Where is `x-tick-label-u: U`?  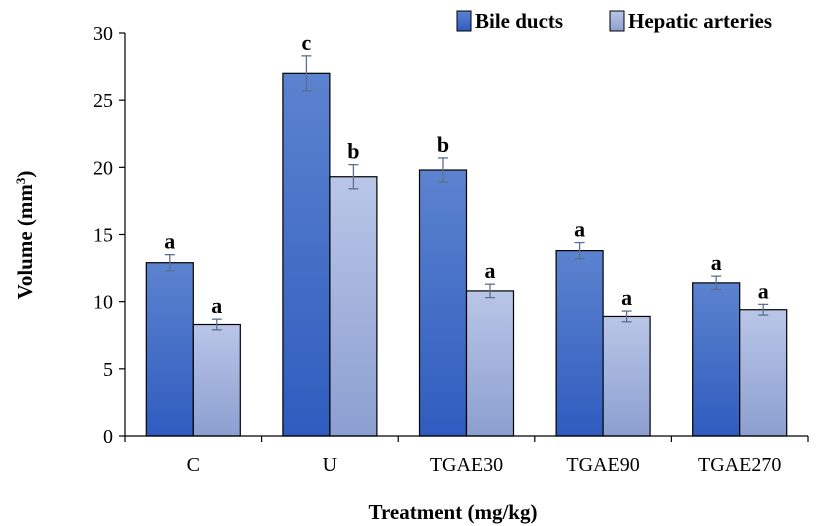
x-tick-label-u: U is located at coordinates (330, 465).